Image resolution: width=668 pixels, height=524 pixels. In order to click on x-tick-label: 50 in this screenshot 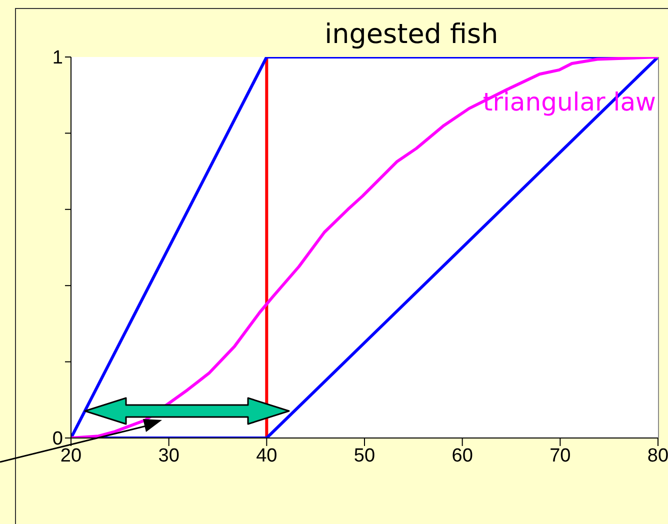, I will do `click(365, 455)`.